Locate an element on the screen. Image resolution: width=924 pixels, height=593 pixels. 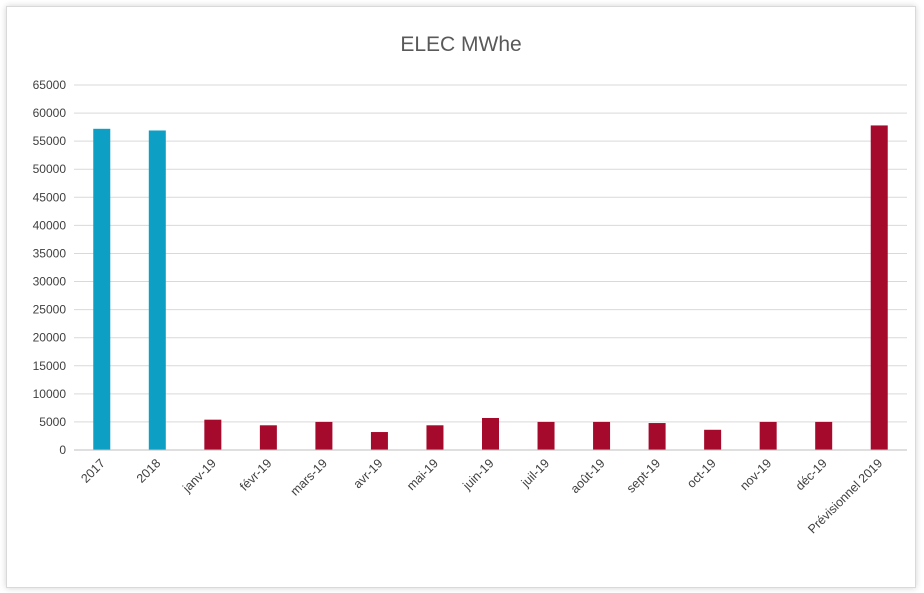
x-tick-label: juil-19 is located at coordinates (535, 473).